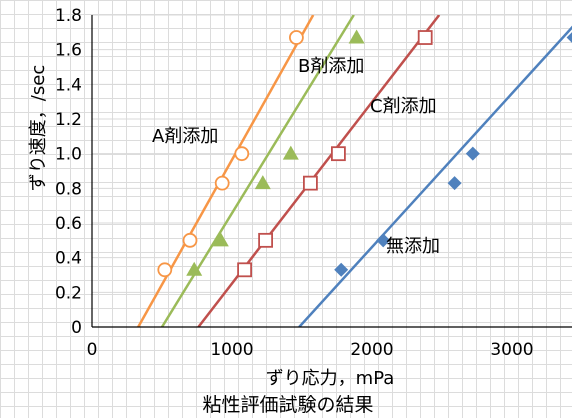 Image resolution: width=572 pixels, height=418 pixels. Describe the element at coordinates (371, 350) in the screenshot. I see `x-tick-label: 2000` at that location.